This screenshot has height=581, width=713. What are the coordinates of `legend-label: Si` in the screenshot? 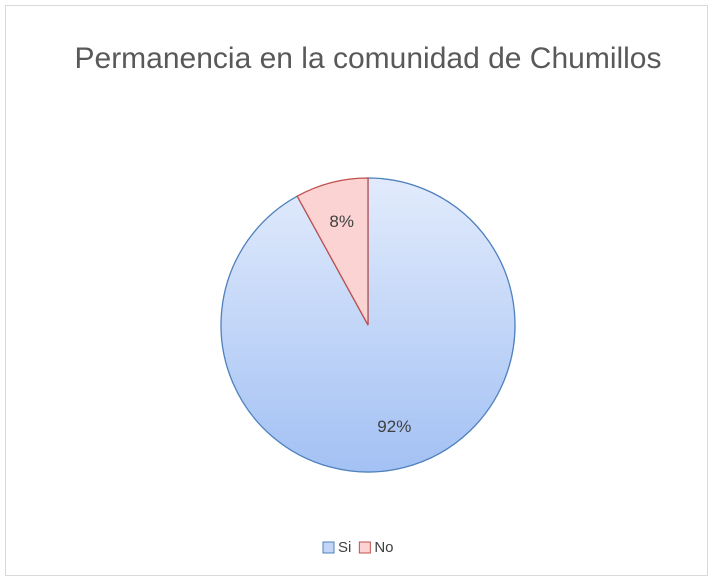 It's located at (344, 547).